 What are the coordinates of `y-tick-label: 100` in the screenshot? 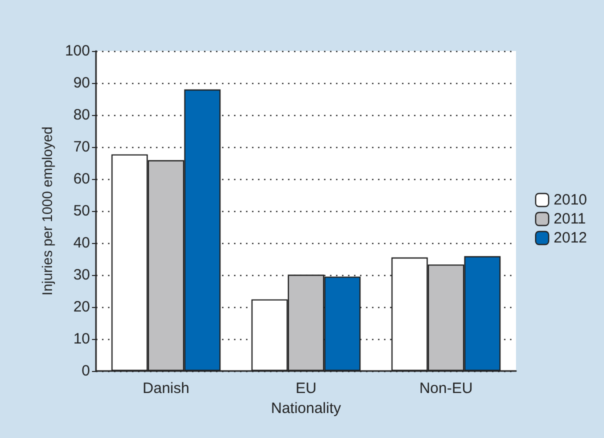 It's located at (77, 51).